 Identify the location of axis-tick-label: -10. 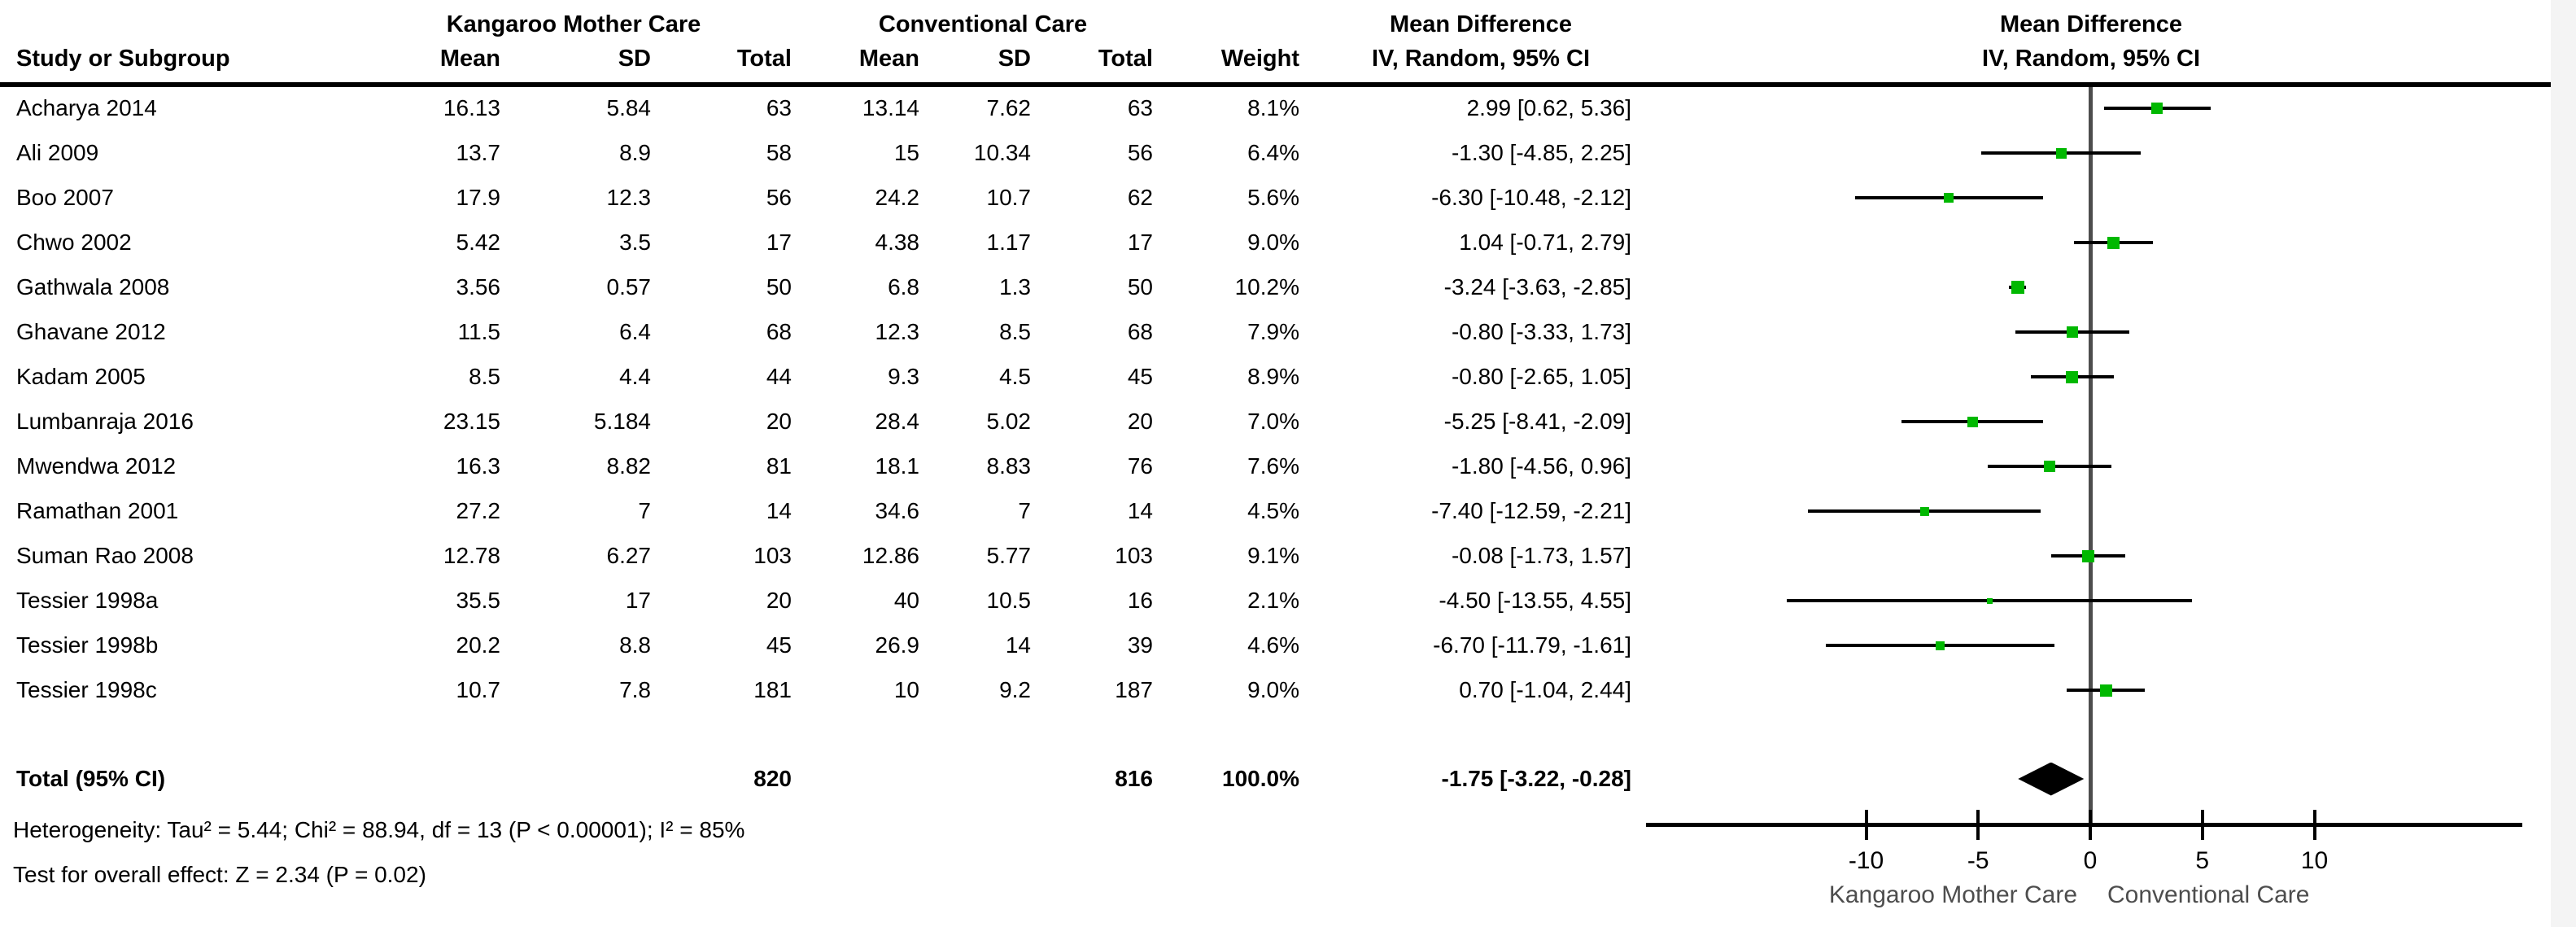
(1866, 861).